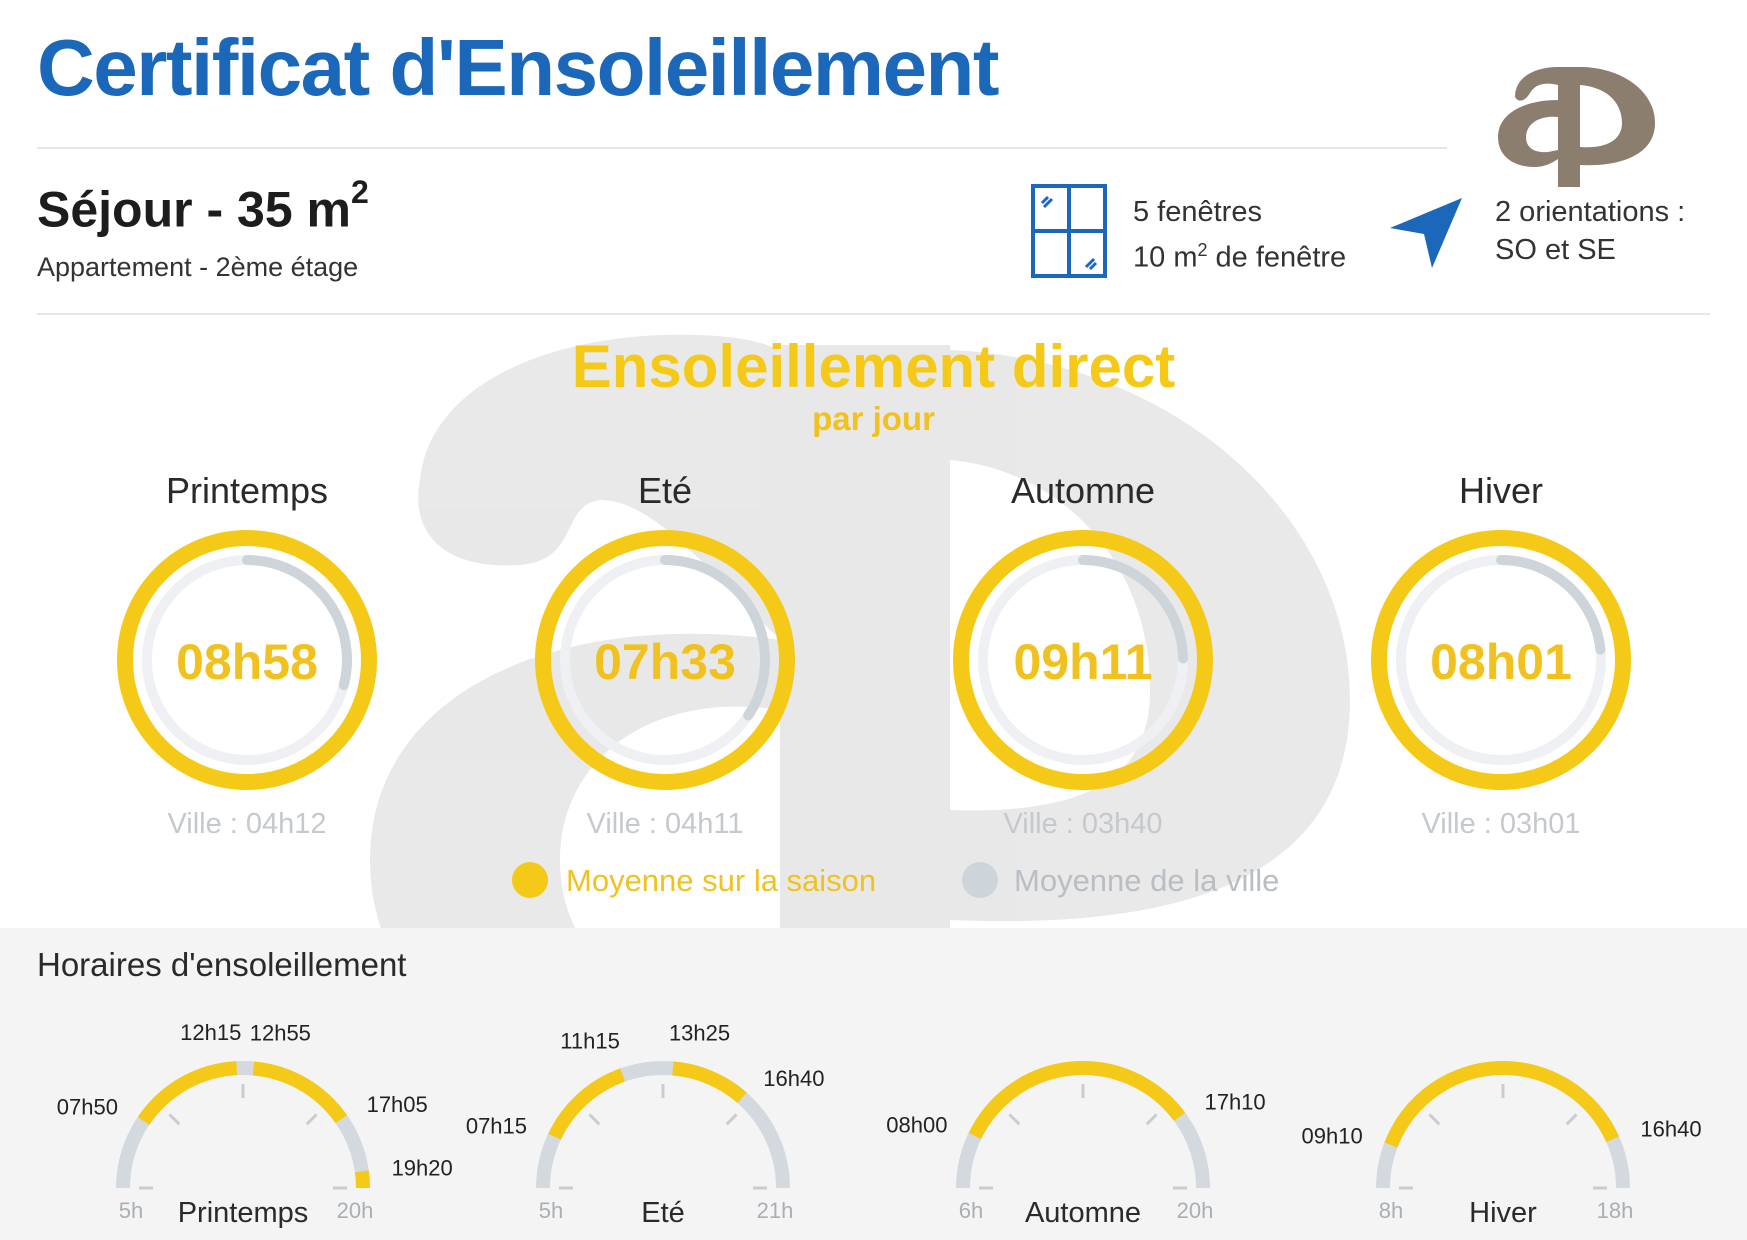 This screenshot has width=1747, height=1240. Describe the element at coordinates (980, 880) in the screenshot. I see `legend-city-dot` at that location.